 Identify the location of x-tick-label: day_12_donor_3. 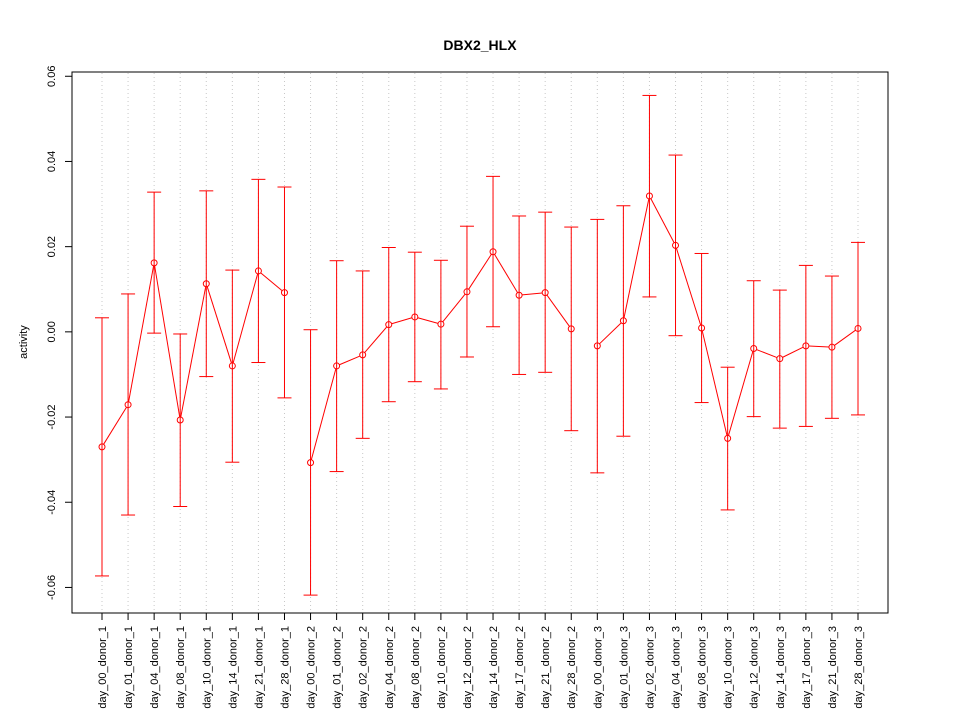
(755, 667).